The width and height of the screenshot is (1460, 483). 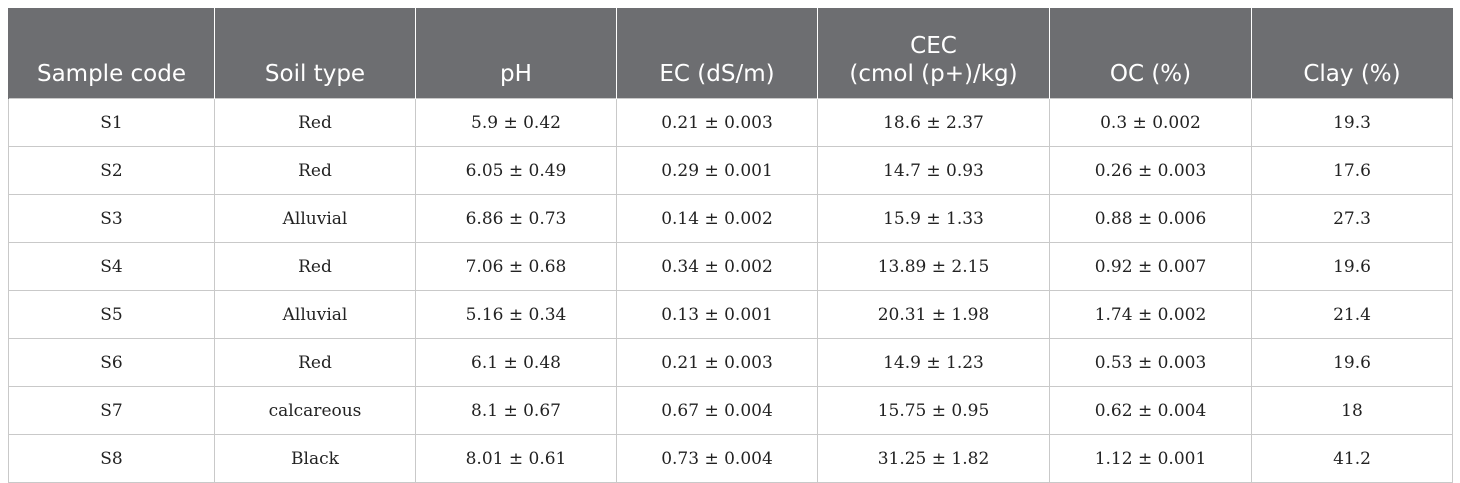 I want to click on soil-type-cell: Black, so click(x=315, y=458).